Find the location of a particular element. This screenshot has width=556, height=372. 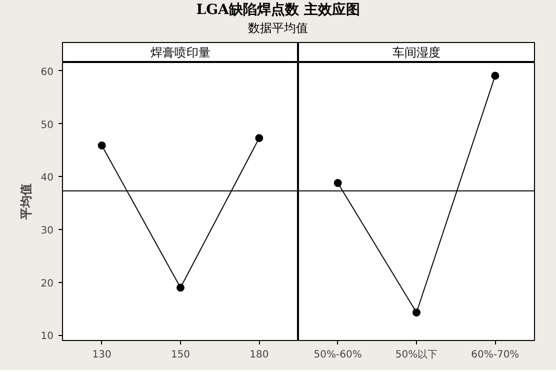

x-tick-label: 180 is located at coordinates (259, 355).